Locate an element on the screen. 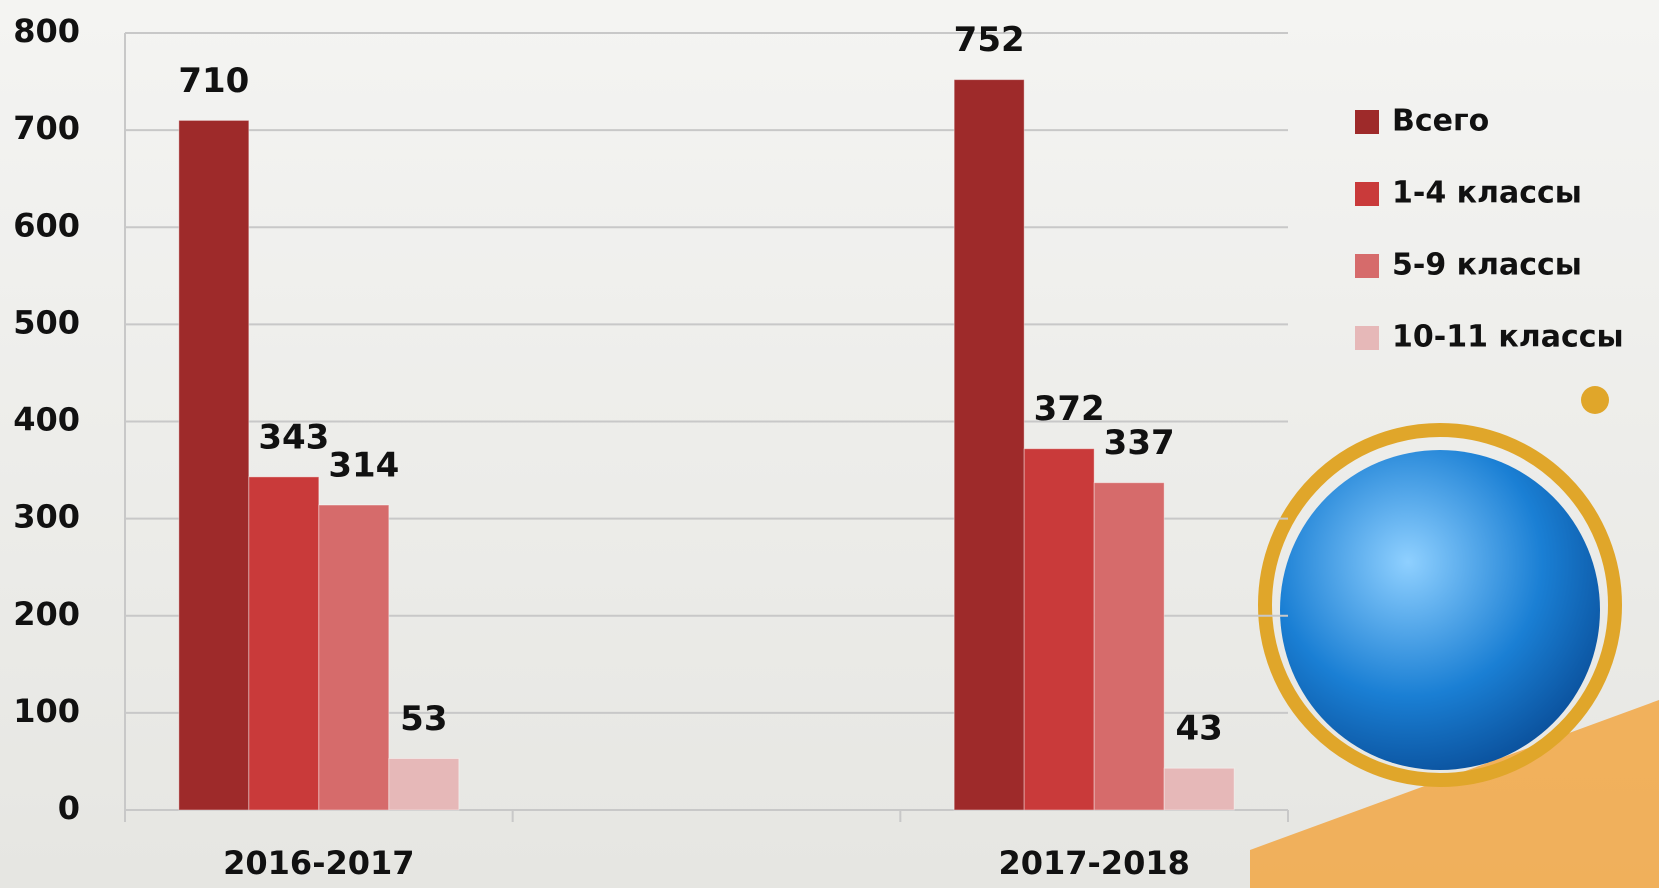  globe-decoration is located at coordinates (1454, 637).